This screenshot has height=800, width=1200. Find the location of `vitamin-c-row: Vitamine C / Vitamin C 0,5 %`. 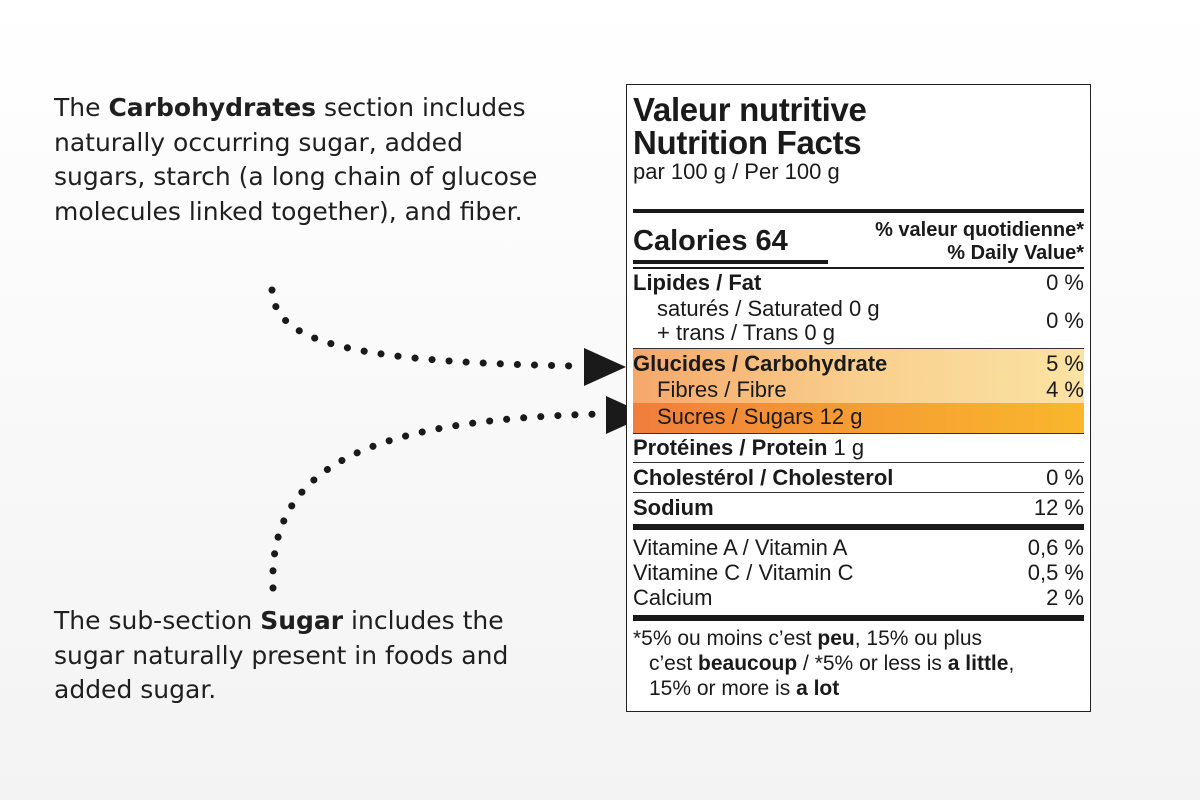

vitamin-c-row: Vitamine C / Vitamin C 0,5 % is located at coordinates (858, 573).